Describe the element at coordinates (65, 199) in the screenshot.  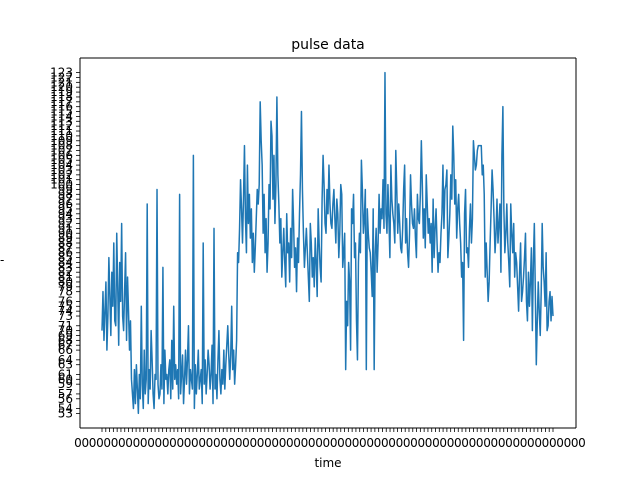
I see `y-tick-label: 97` at that location.